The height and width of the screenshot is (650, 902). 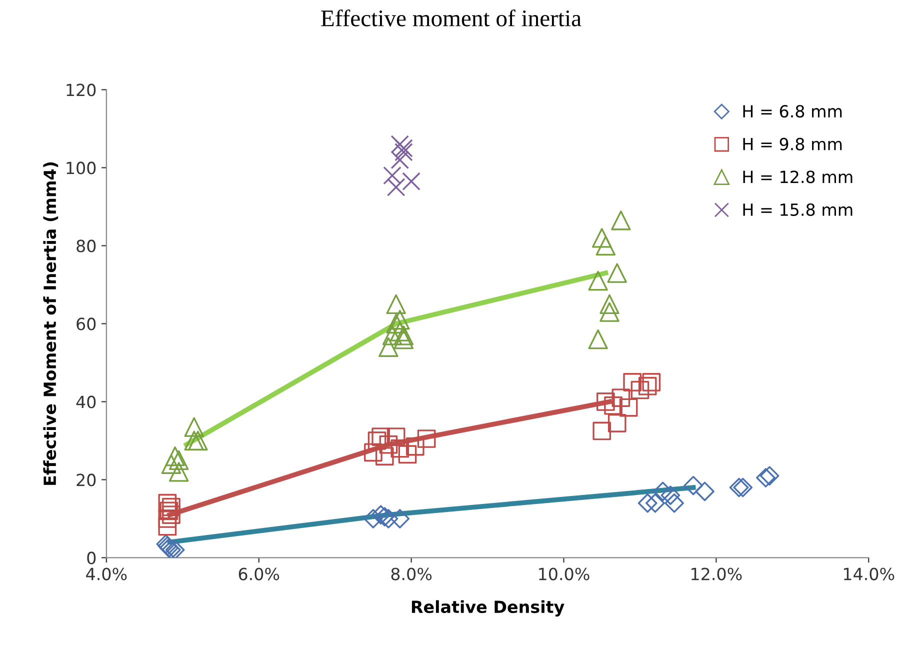 What do you see at coordinates (797, 209) in the screenshot?
I see `legend-label: H = 15.8 mm` at bounding box center [797, 209].